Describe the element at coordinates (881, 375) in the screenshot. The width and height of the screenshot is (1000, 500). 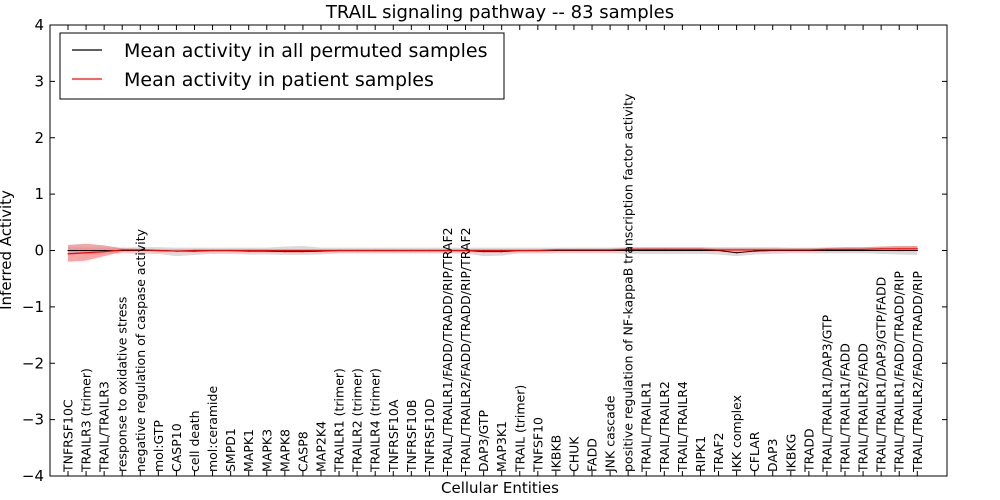
I see `x-tick-label: TRAIL/TRAILR1/DAP3/GTP/FADD` at that location.